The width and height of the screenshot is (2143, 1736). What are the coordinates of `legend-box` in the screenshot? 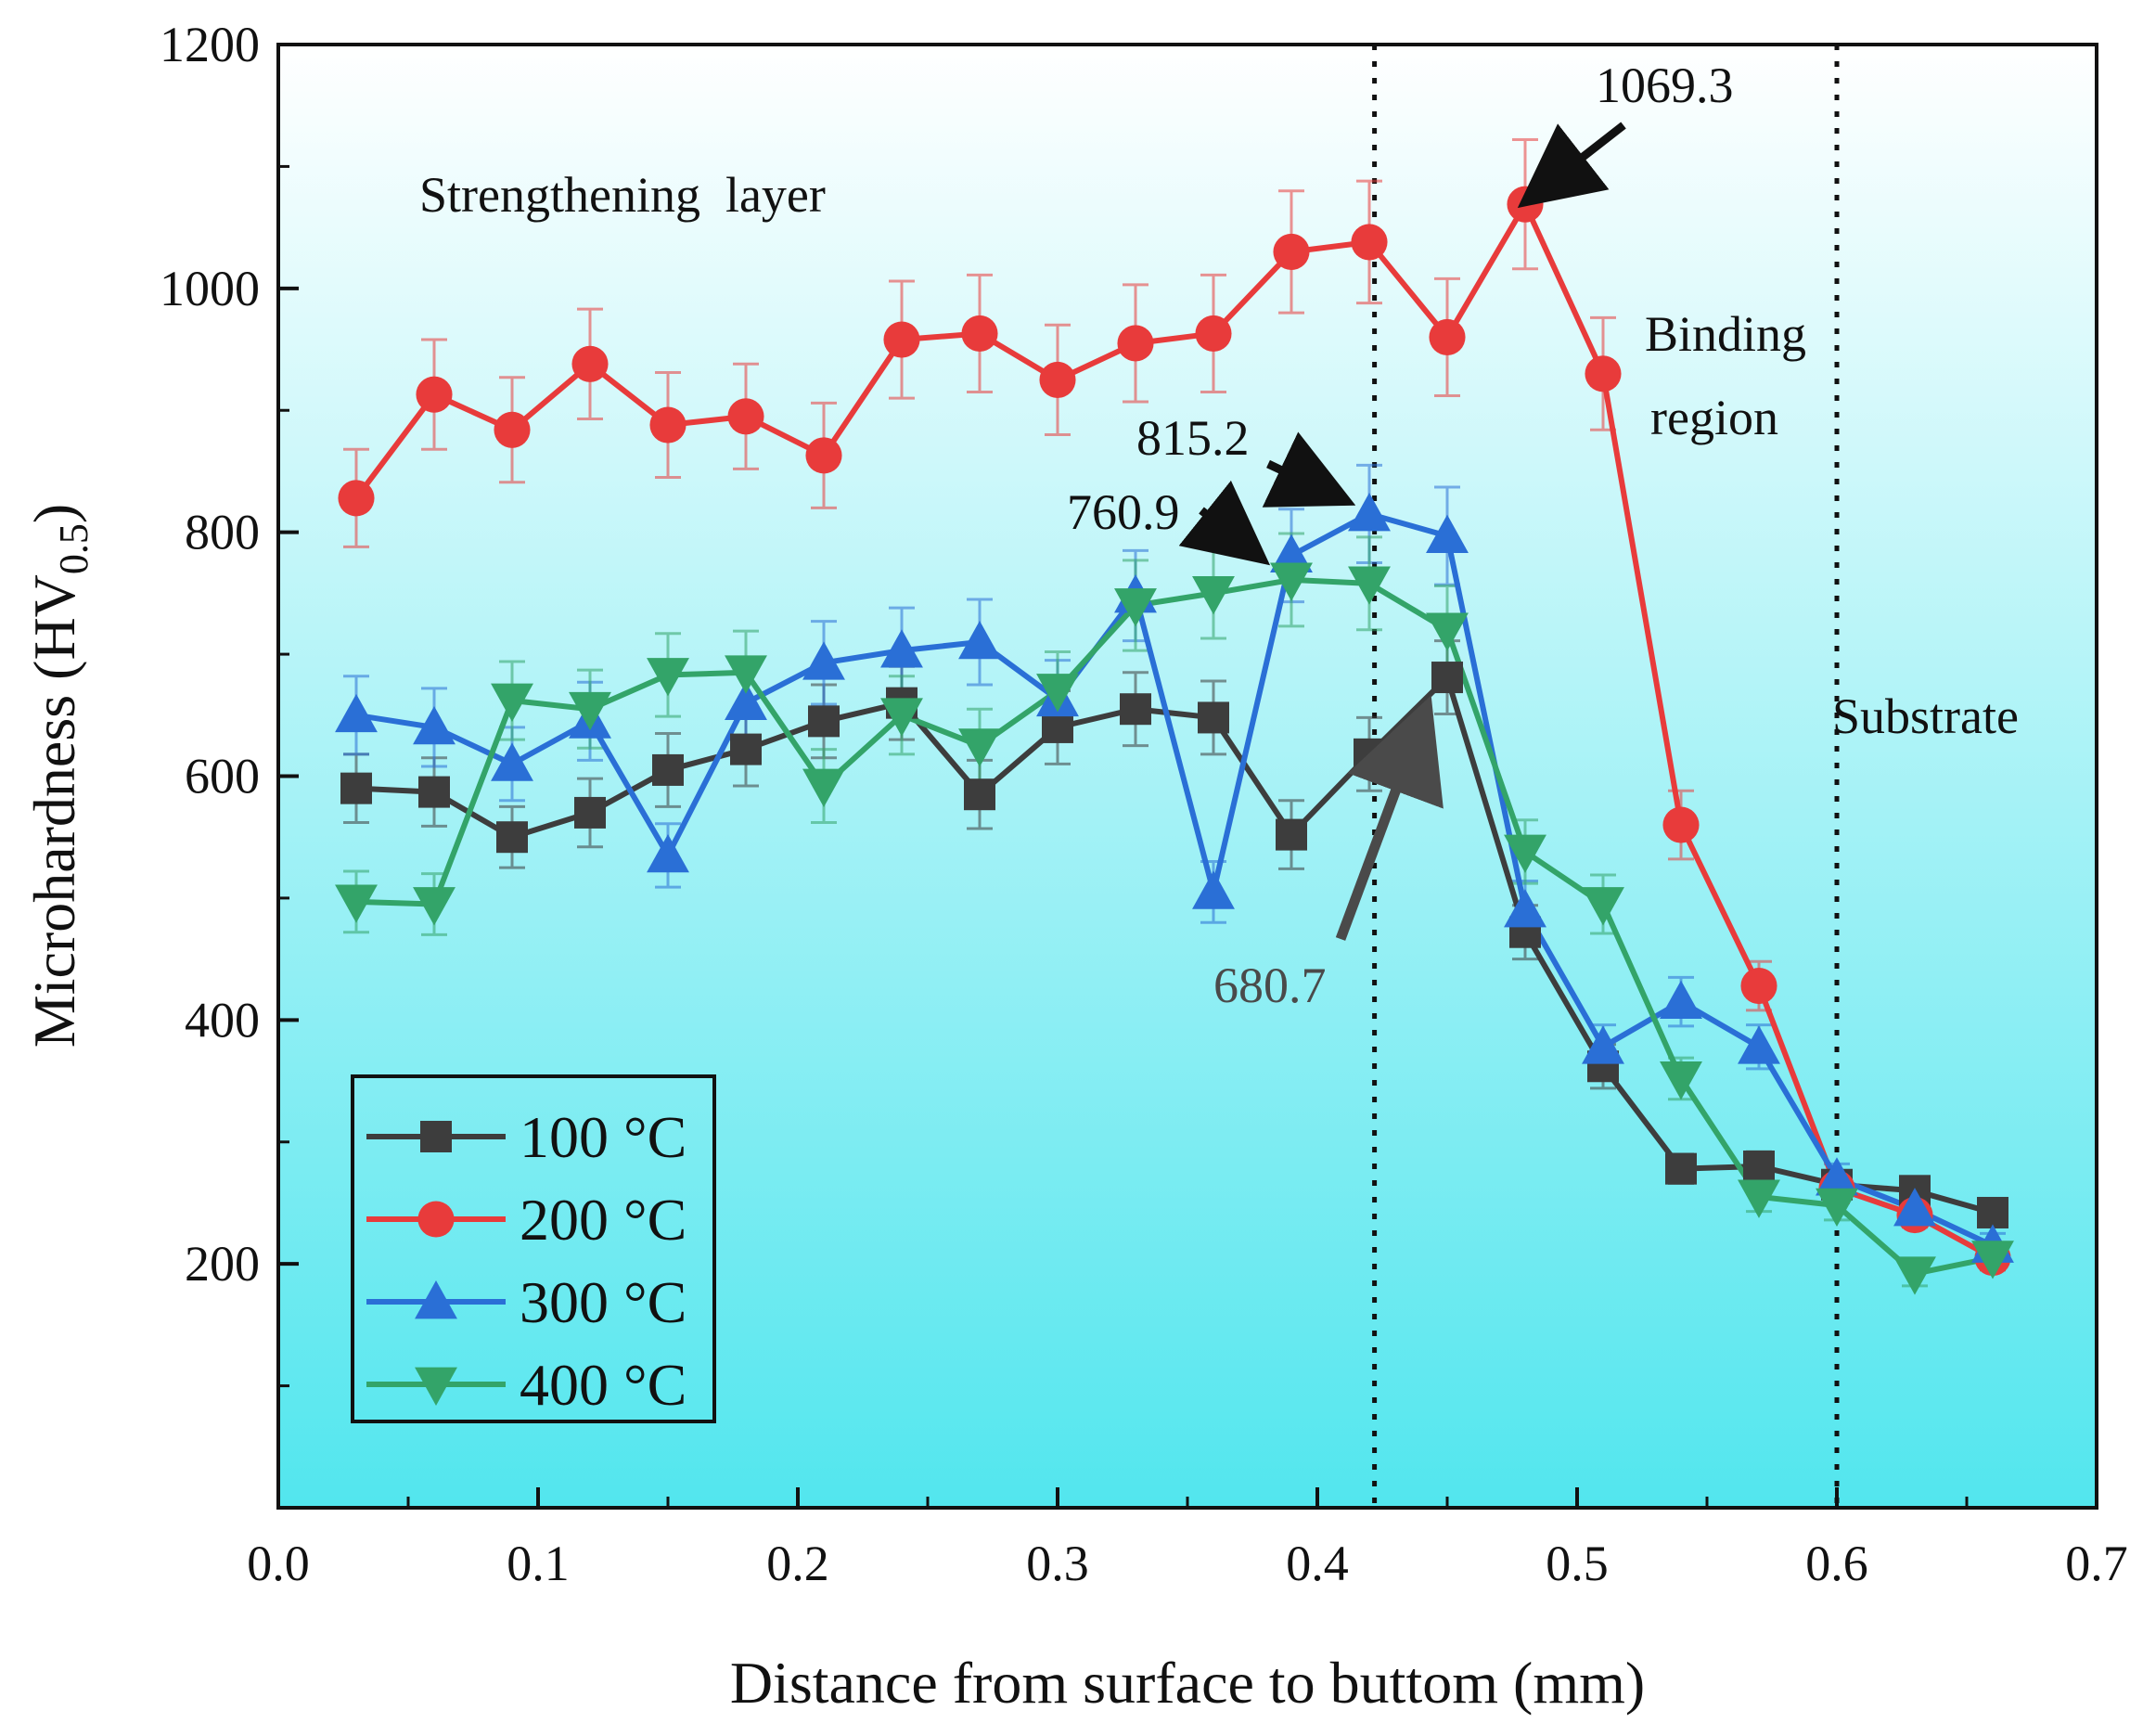 It's located at (533, 1248).